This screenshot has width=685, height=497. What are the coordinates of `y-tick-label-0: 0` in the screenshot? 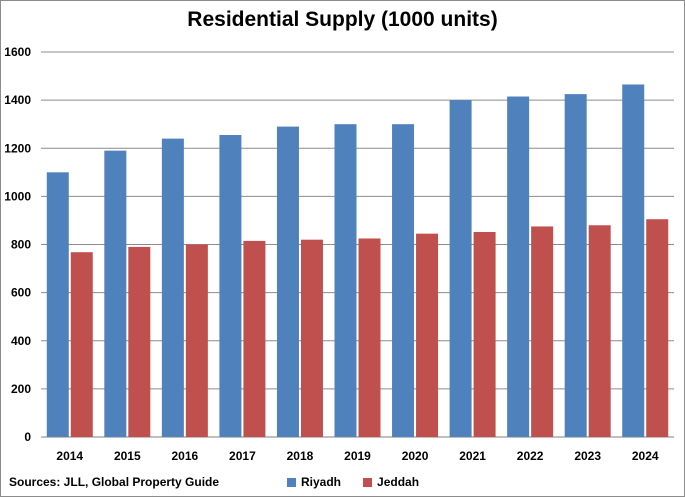 It's located at (27, 437).